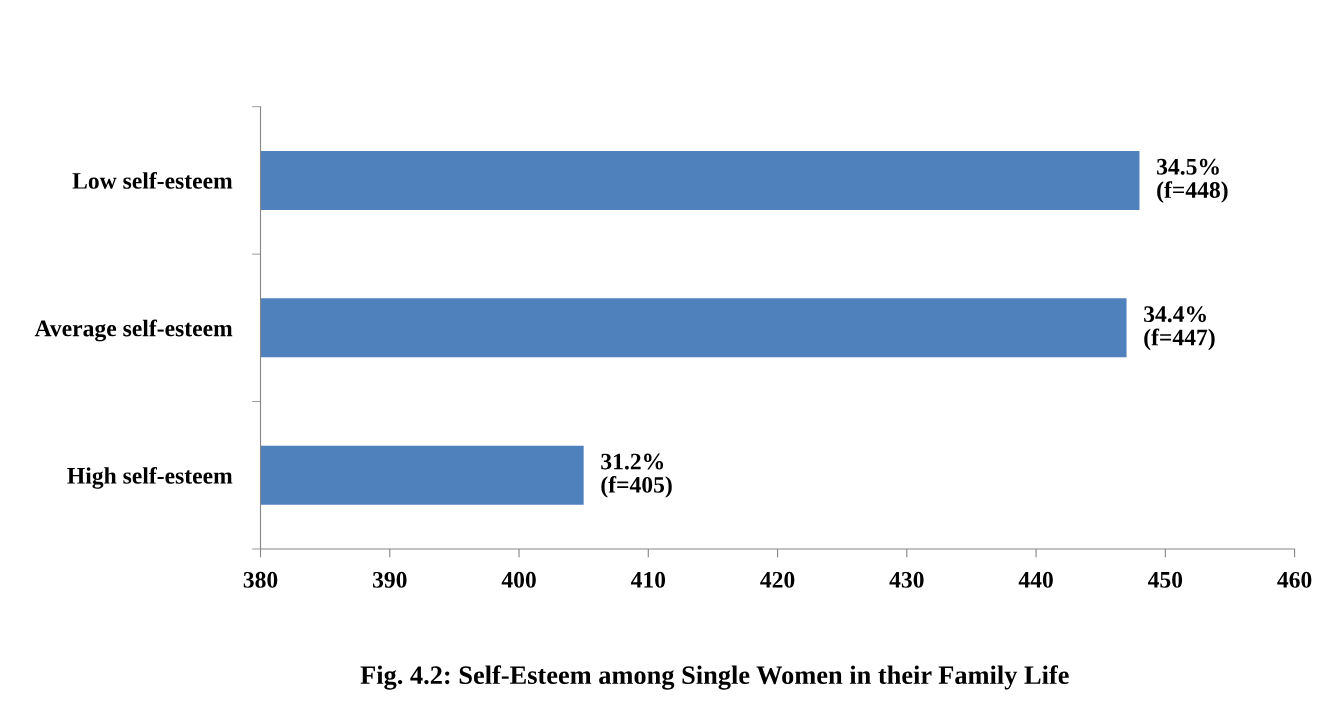 The height and width of the screenshot is (702, 1336). I want to click on data-label: 31.2% (f=405), so click(636, 475).